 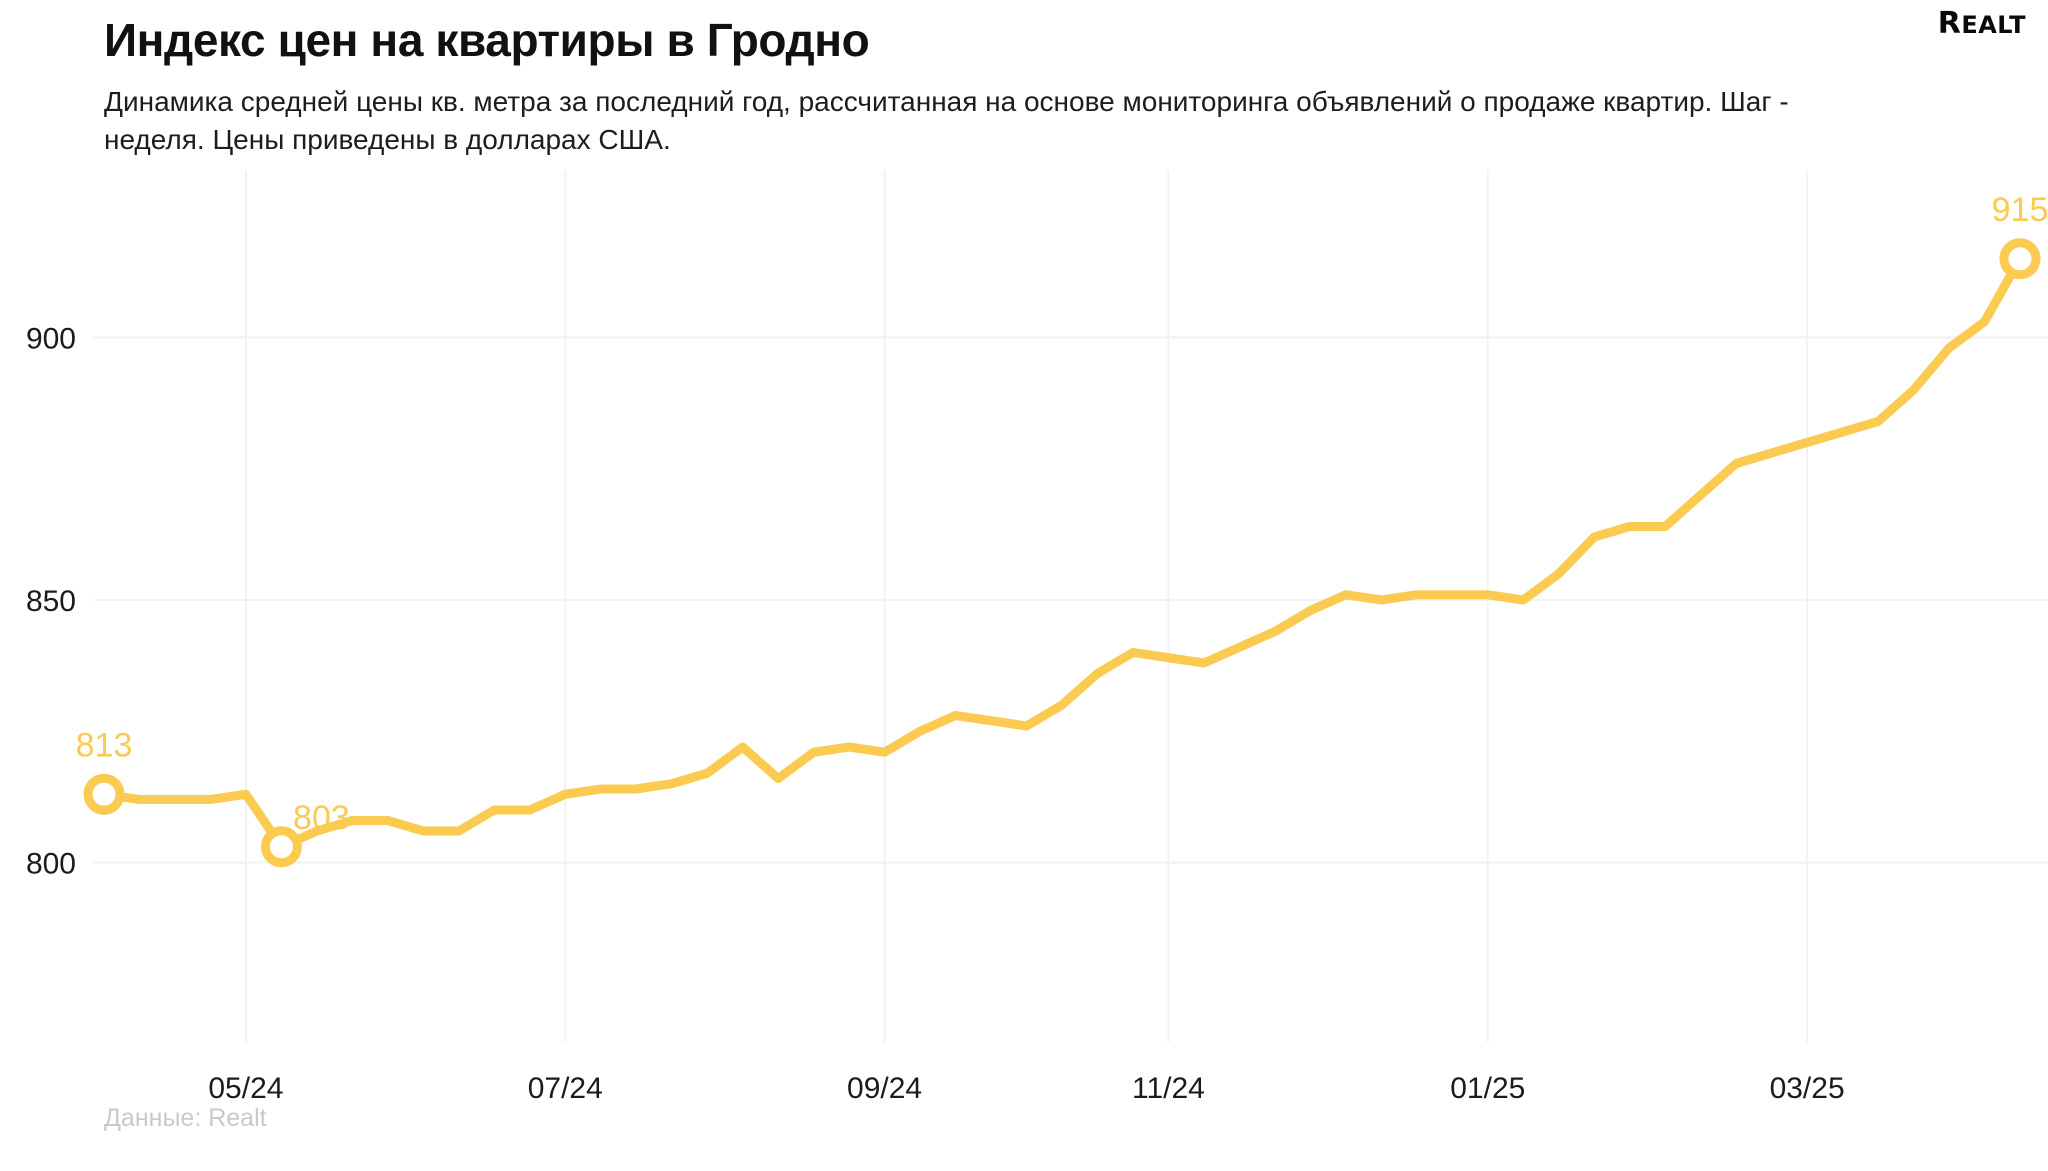 What do you see at coordinates (185, 1118) in the screenshot?
I see `data-source-note: Данные: Realt` at bounding box center [185, 1118].